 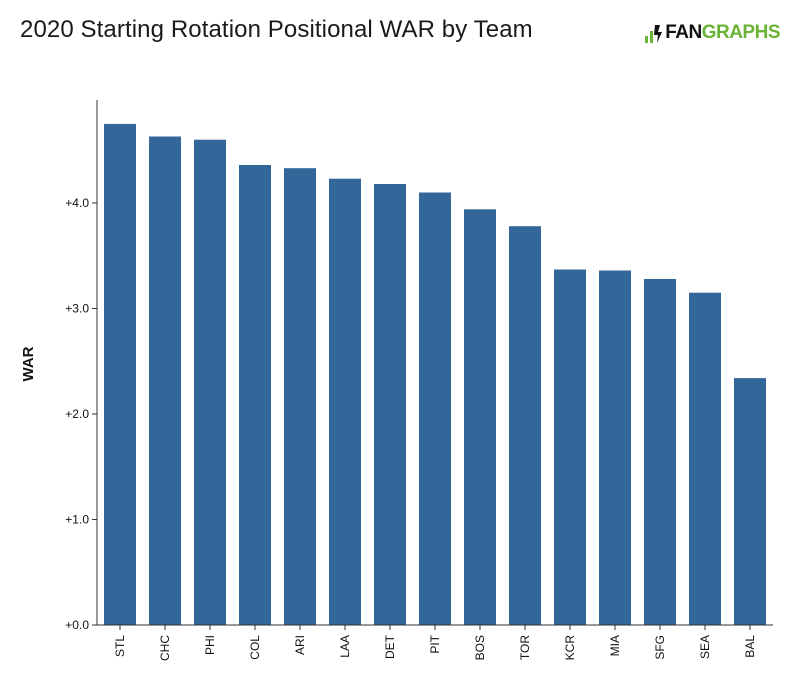 What do you see at coordinates (390, 404) in the screenshot?
I see `bar-det` at bounding box center [390, 404].